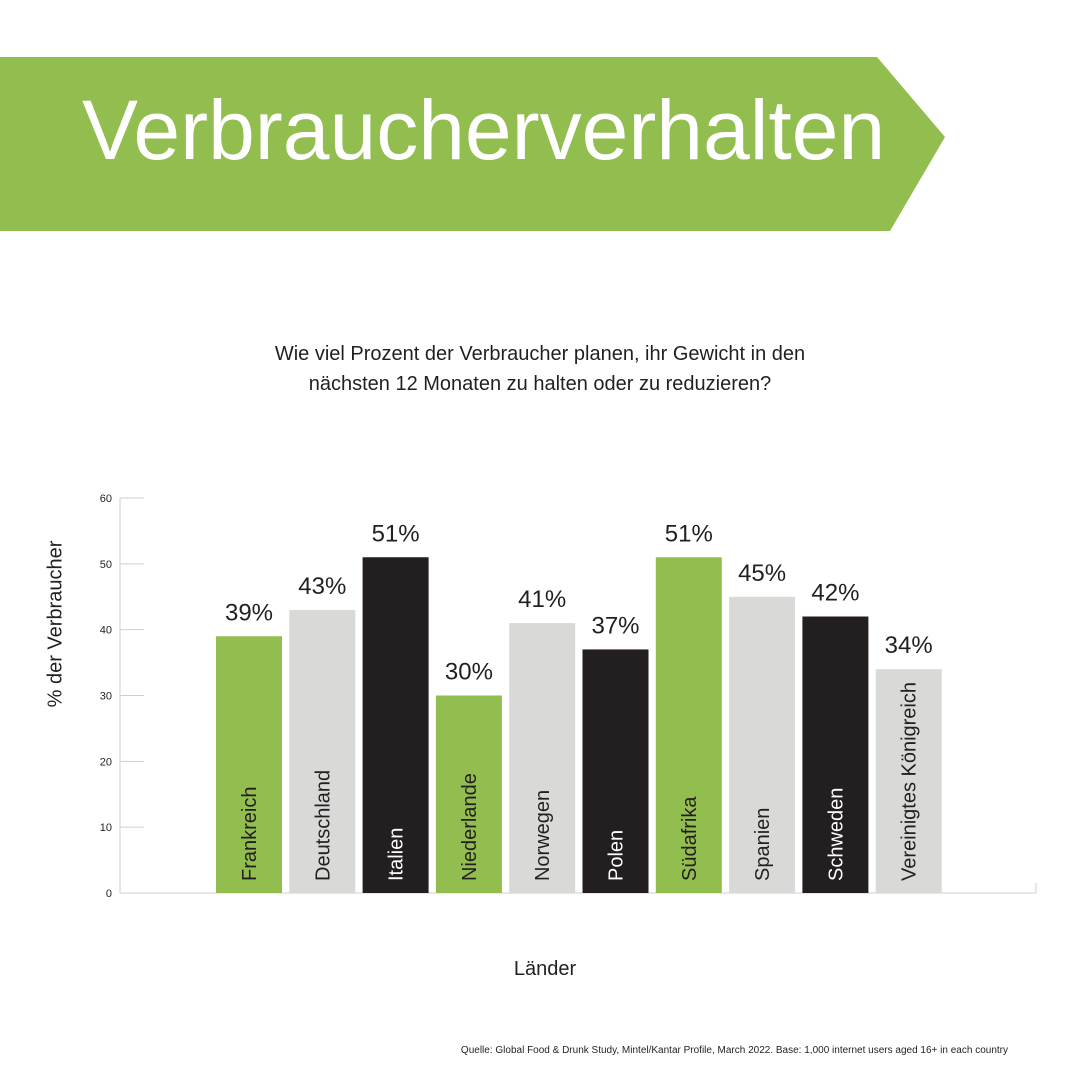 This screenshot has width=1080, height=1080. I want to click on page-title: Verbraucherverhalten, so click(484, 130).